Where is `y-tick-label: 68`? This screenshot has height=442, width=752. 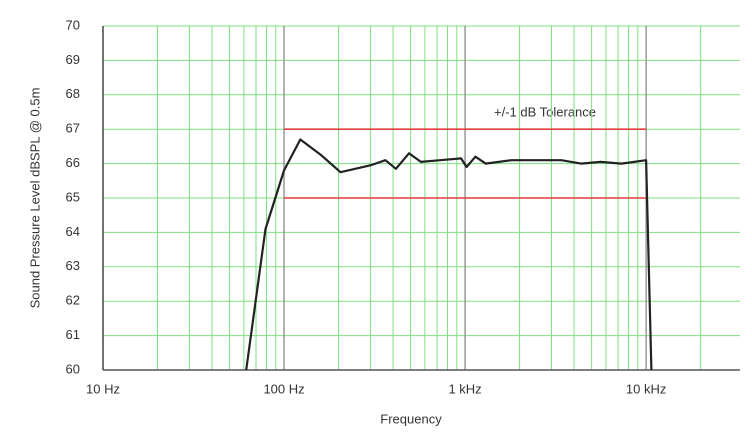 y-tick-label: 68 is located at coordinates (73, 93).